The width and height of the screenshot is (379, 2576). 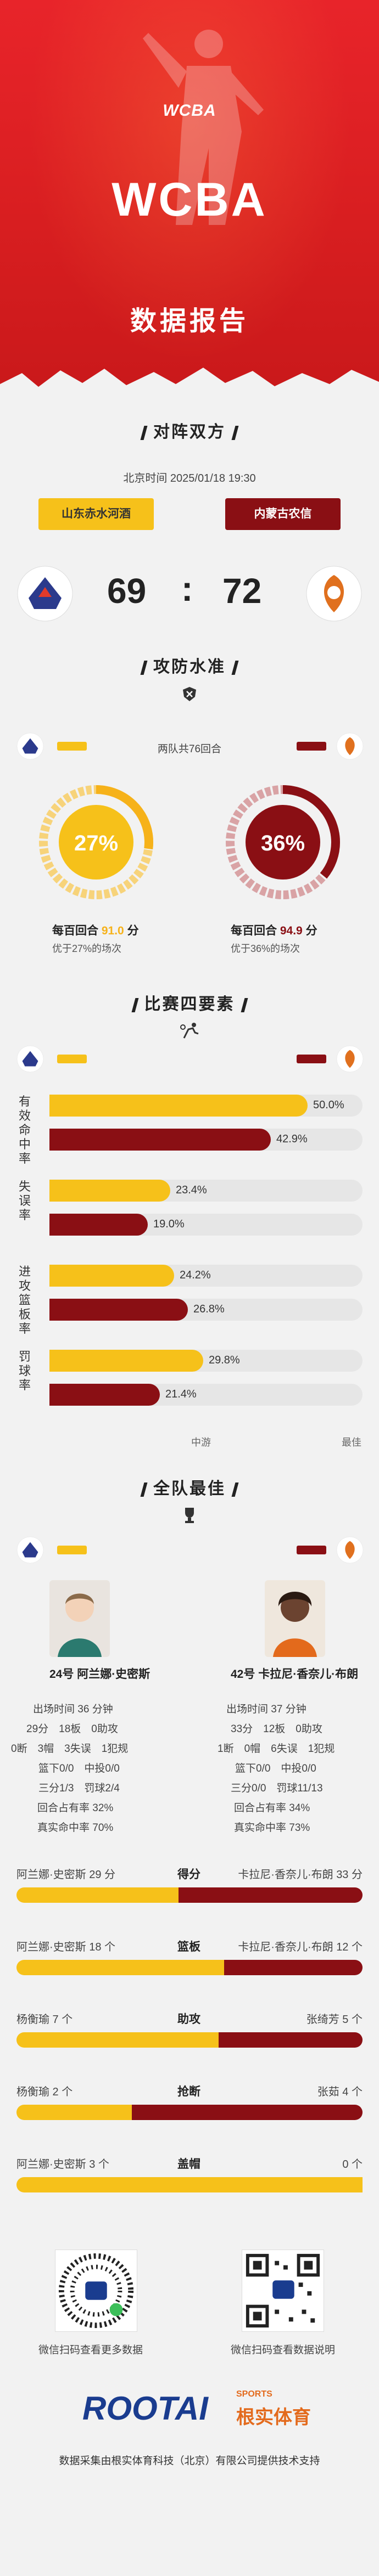 What do you see at coordinates (62, 2164) in the screenshot?
I see `leader-left-4: 阿兰娜·史密斯 3 个` at bounding box center [62, 2164].